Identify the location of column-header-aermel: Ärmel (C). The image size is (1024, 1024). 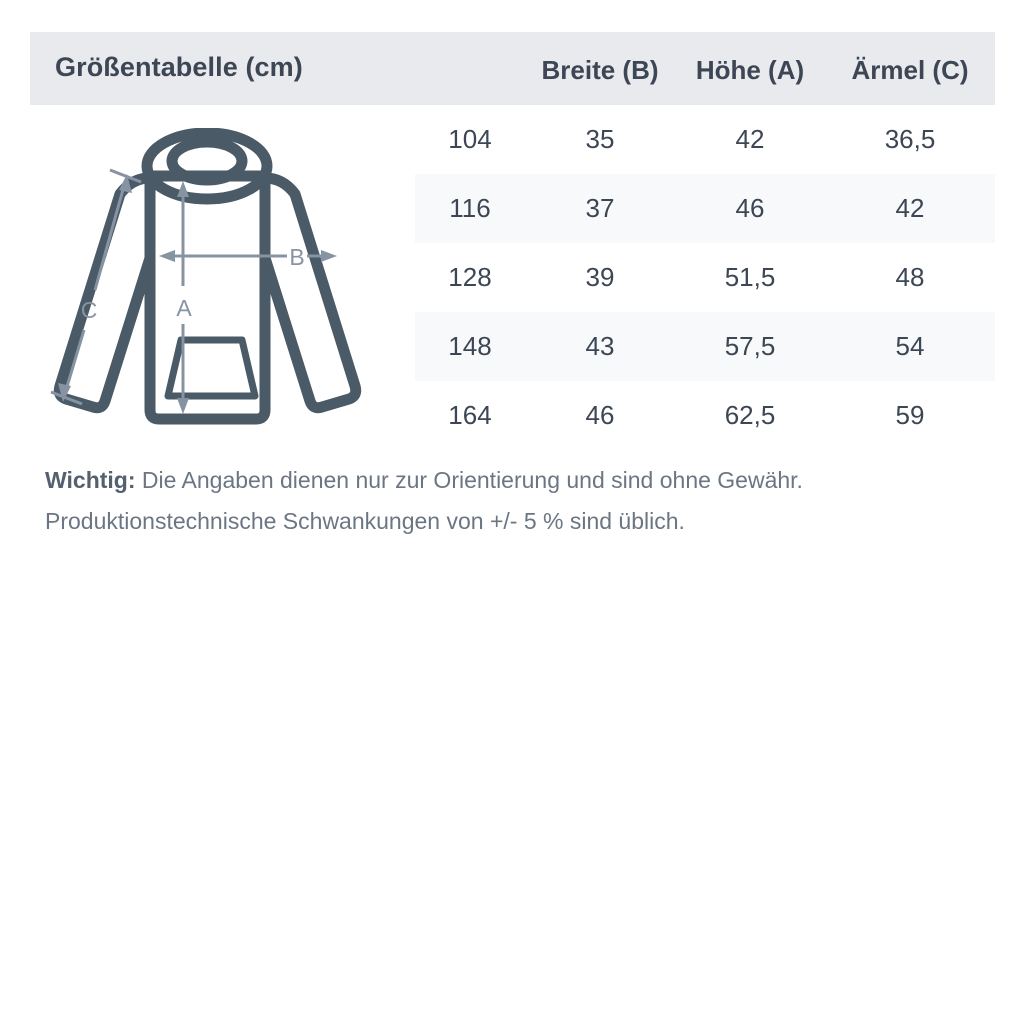
(910, 69).